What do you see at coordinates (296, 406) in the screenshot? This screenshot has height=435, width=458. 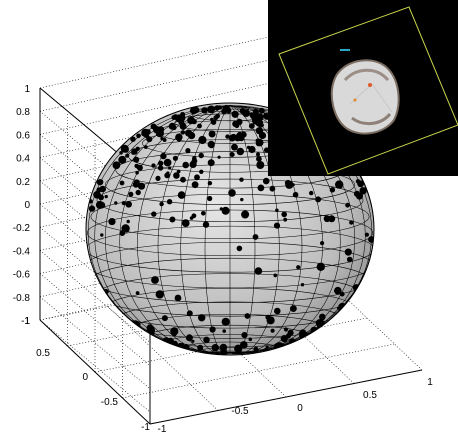 I see `y-tick-labels: -1 -0.5 0 0.5 1` at bounding box center [296, 406].